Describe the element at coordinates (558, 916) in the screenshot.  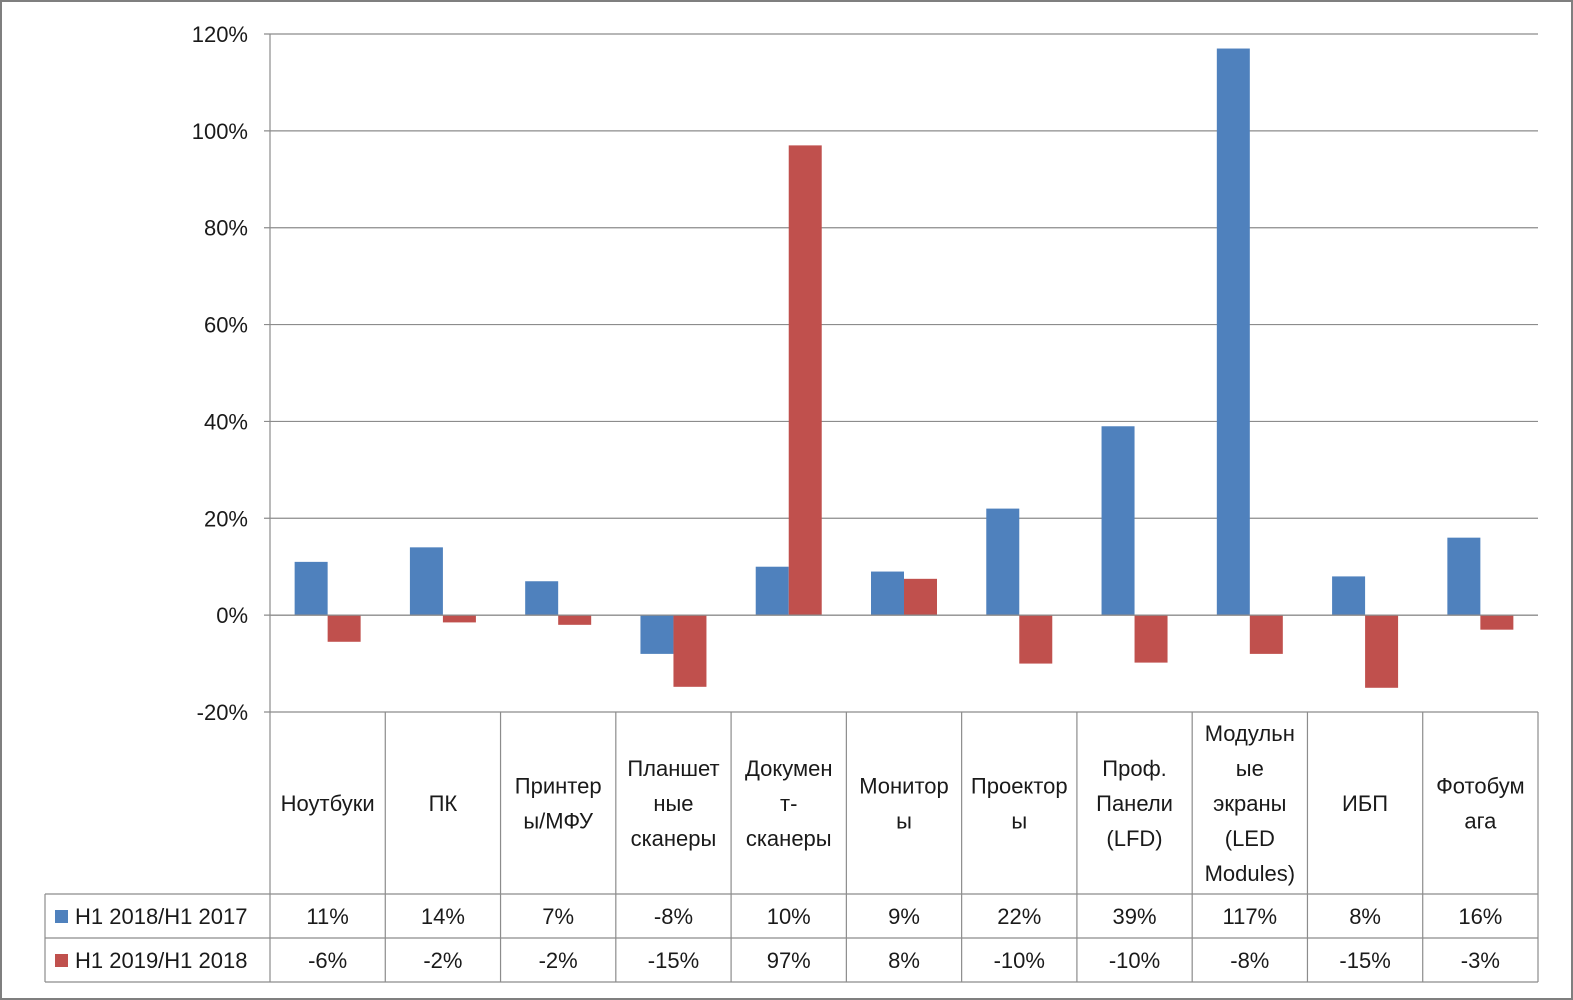
I see `data-value-label: 7%` at that location.